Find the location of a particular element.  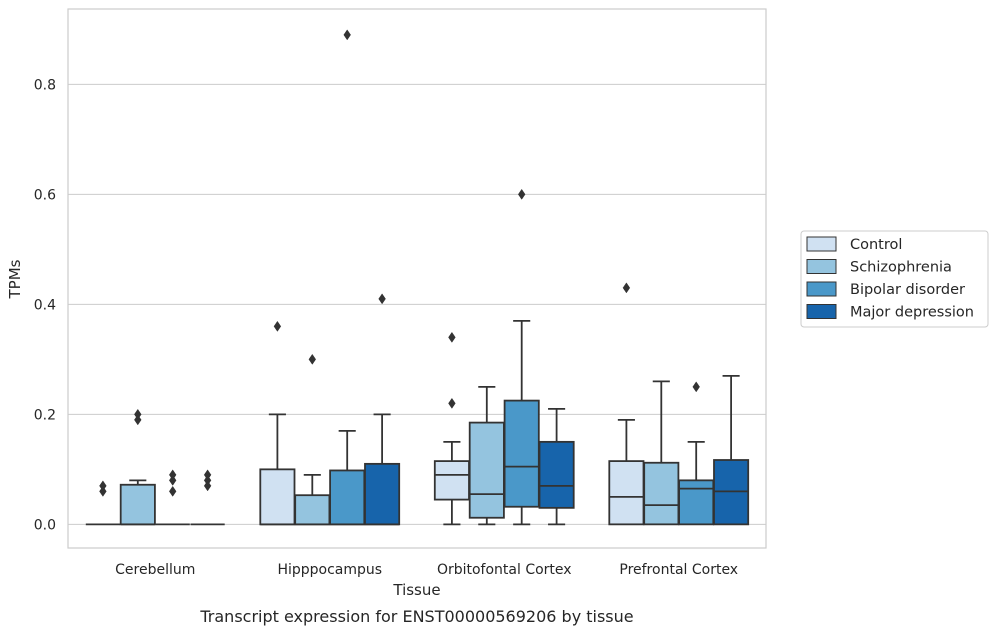

y-tick-label: 0.4 is located at coordinates (45, 305).